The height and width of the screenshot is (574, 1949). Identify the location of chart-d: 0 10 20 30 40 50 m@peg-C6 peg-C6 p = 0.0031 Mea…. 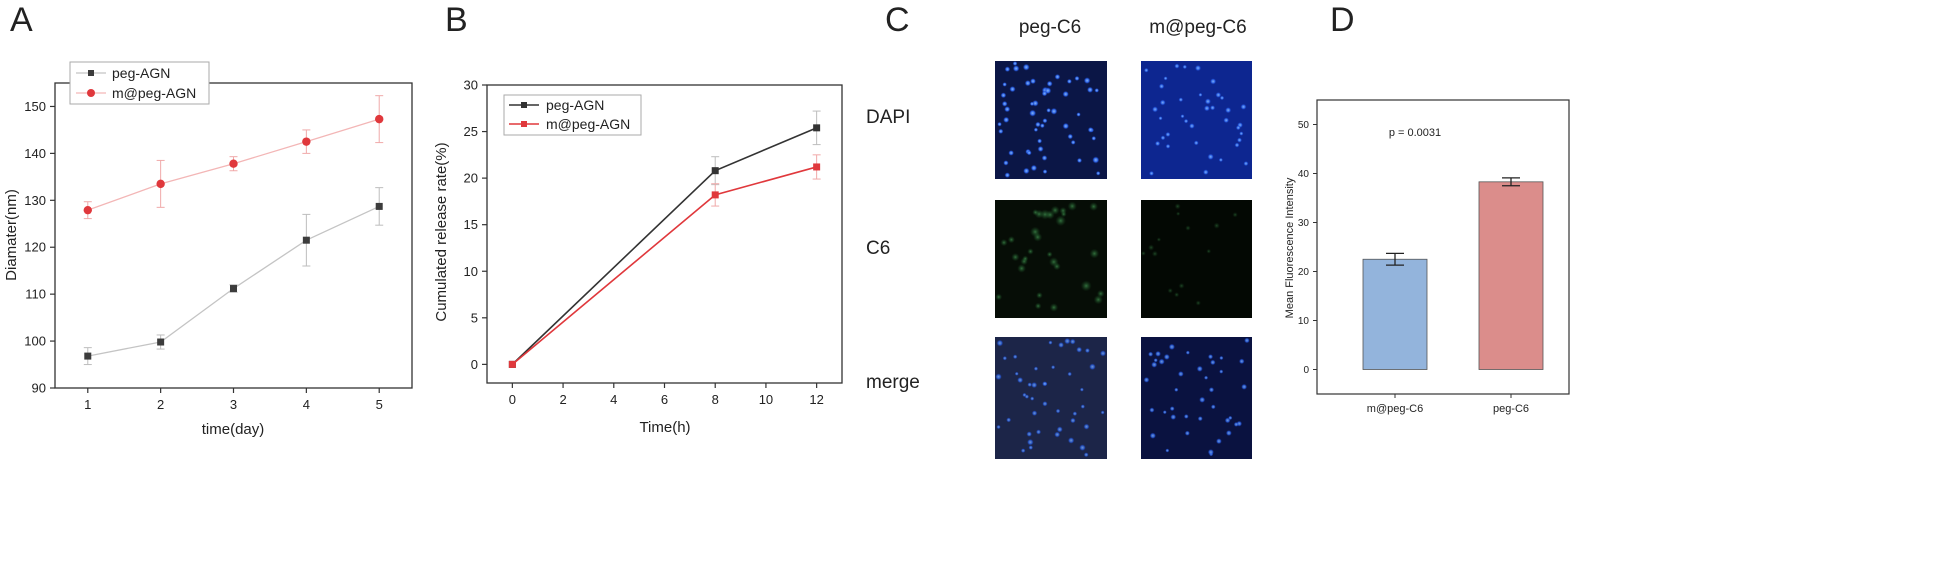
(1427, 257).